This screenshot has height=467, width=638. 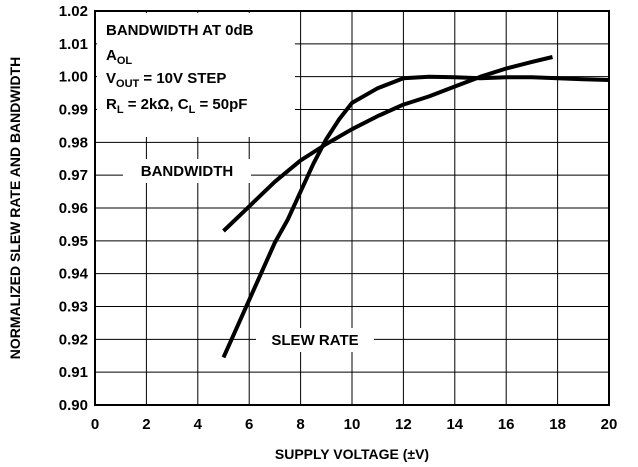 I want to click on x-tick-label: 6, so click(x=249, y=424).